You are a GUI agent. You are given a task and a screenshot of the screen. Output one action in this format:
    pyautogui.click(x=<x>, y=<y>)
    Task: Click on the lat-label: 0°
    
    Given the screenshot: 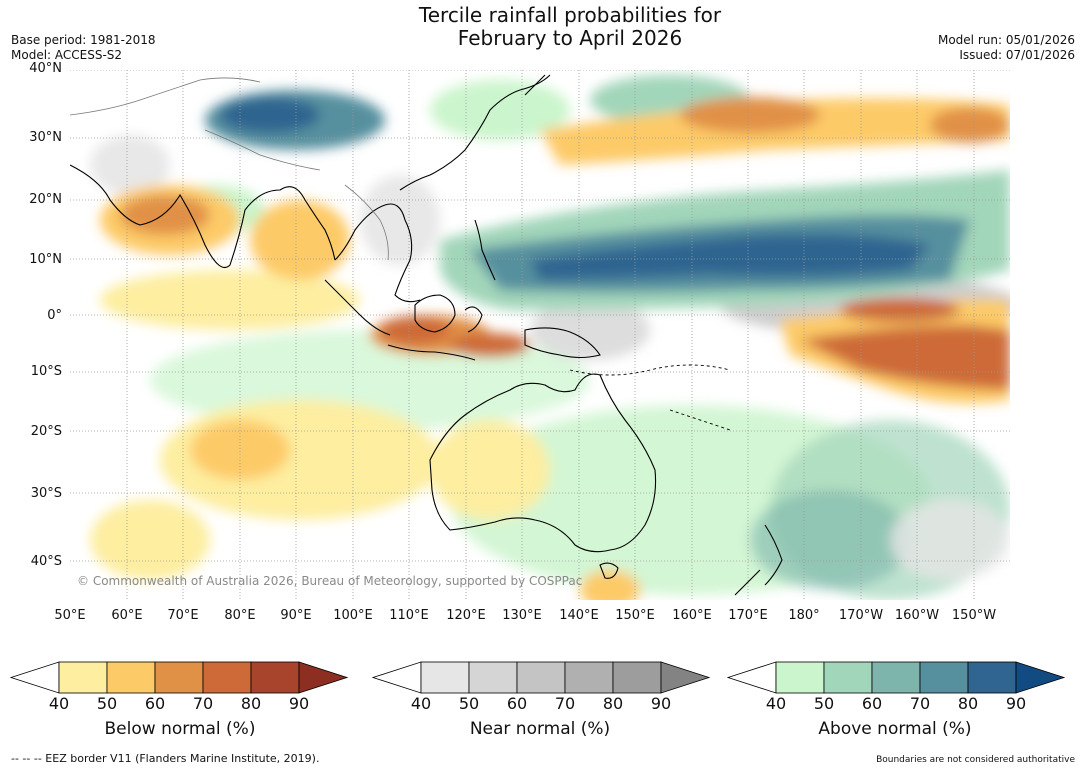 What is the action you would take?
    pyautogui.click(x=54, y=315)
    